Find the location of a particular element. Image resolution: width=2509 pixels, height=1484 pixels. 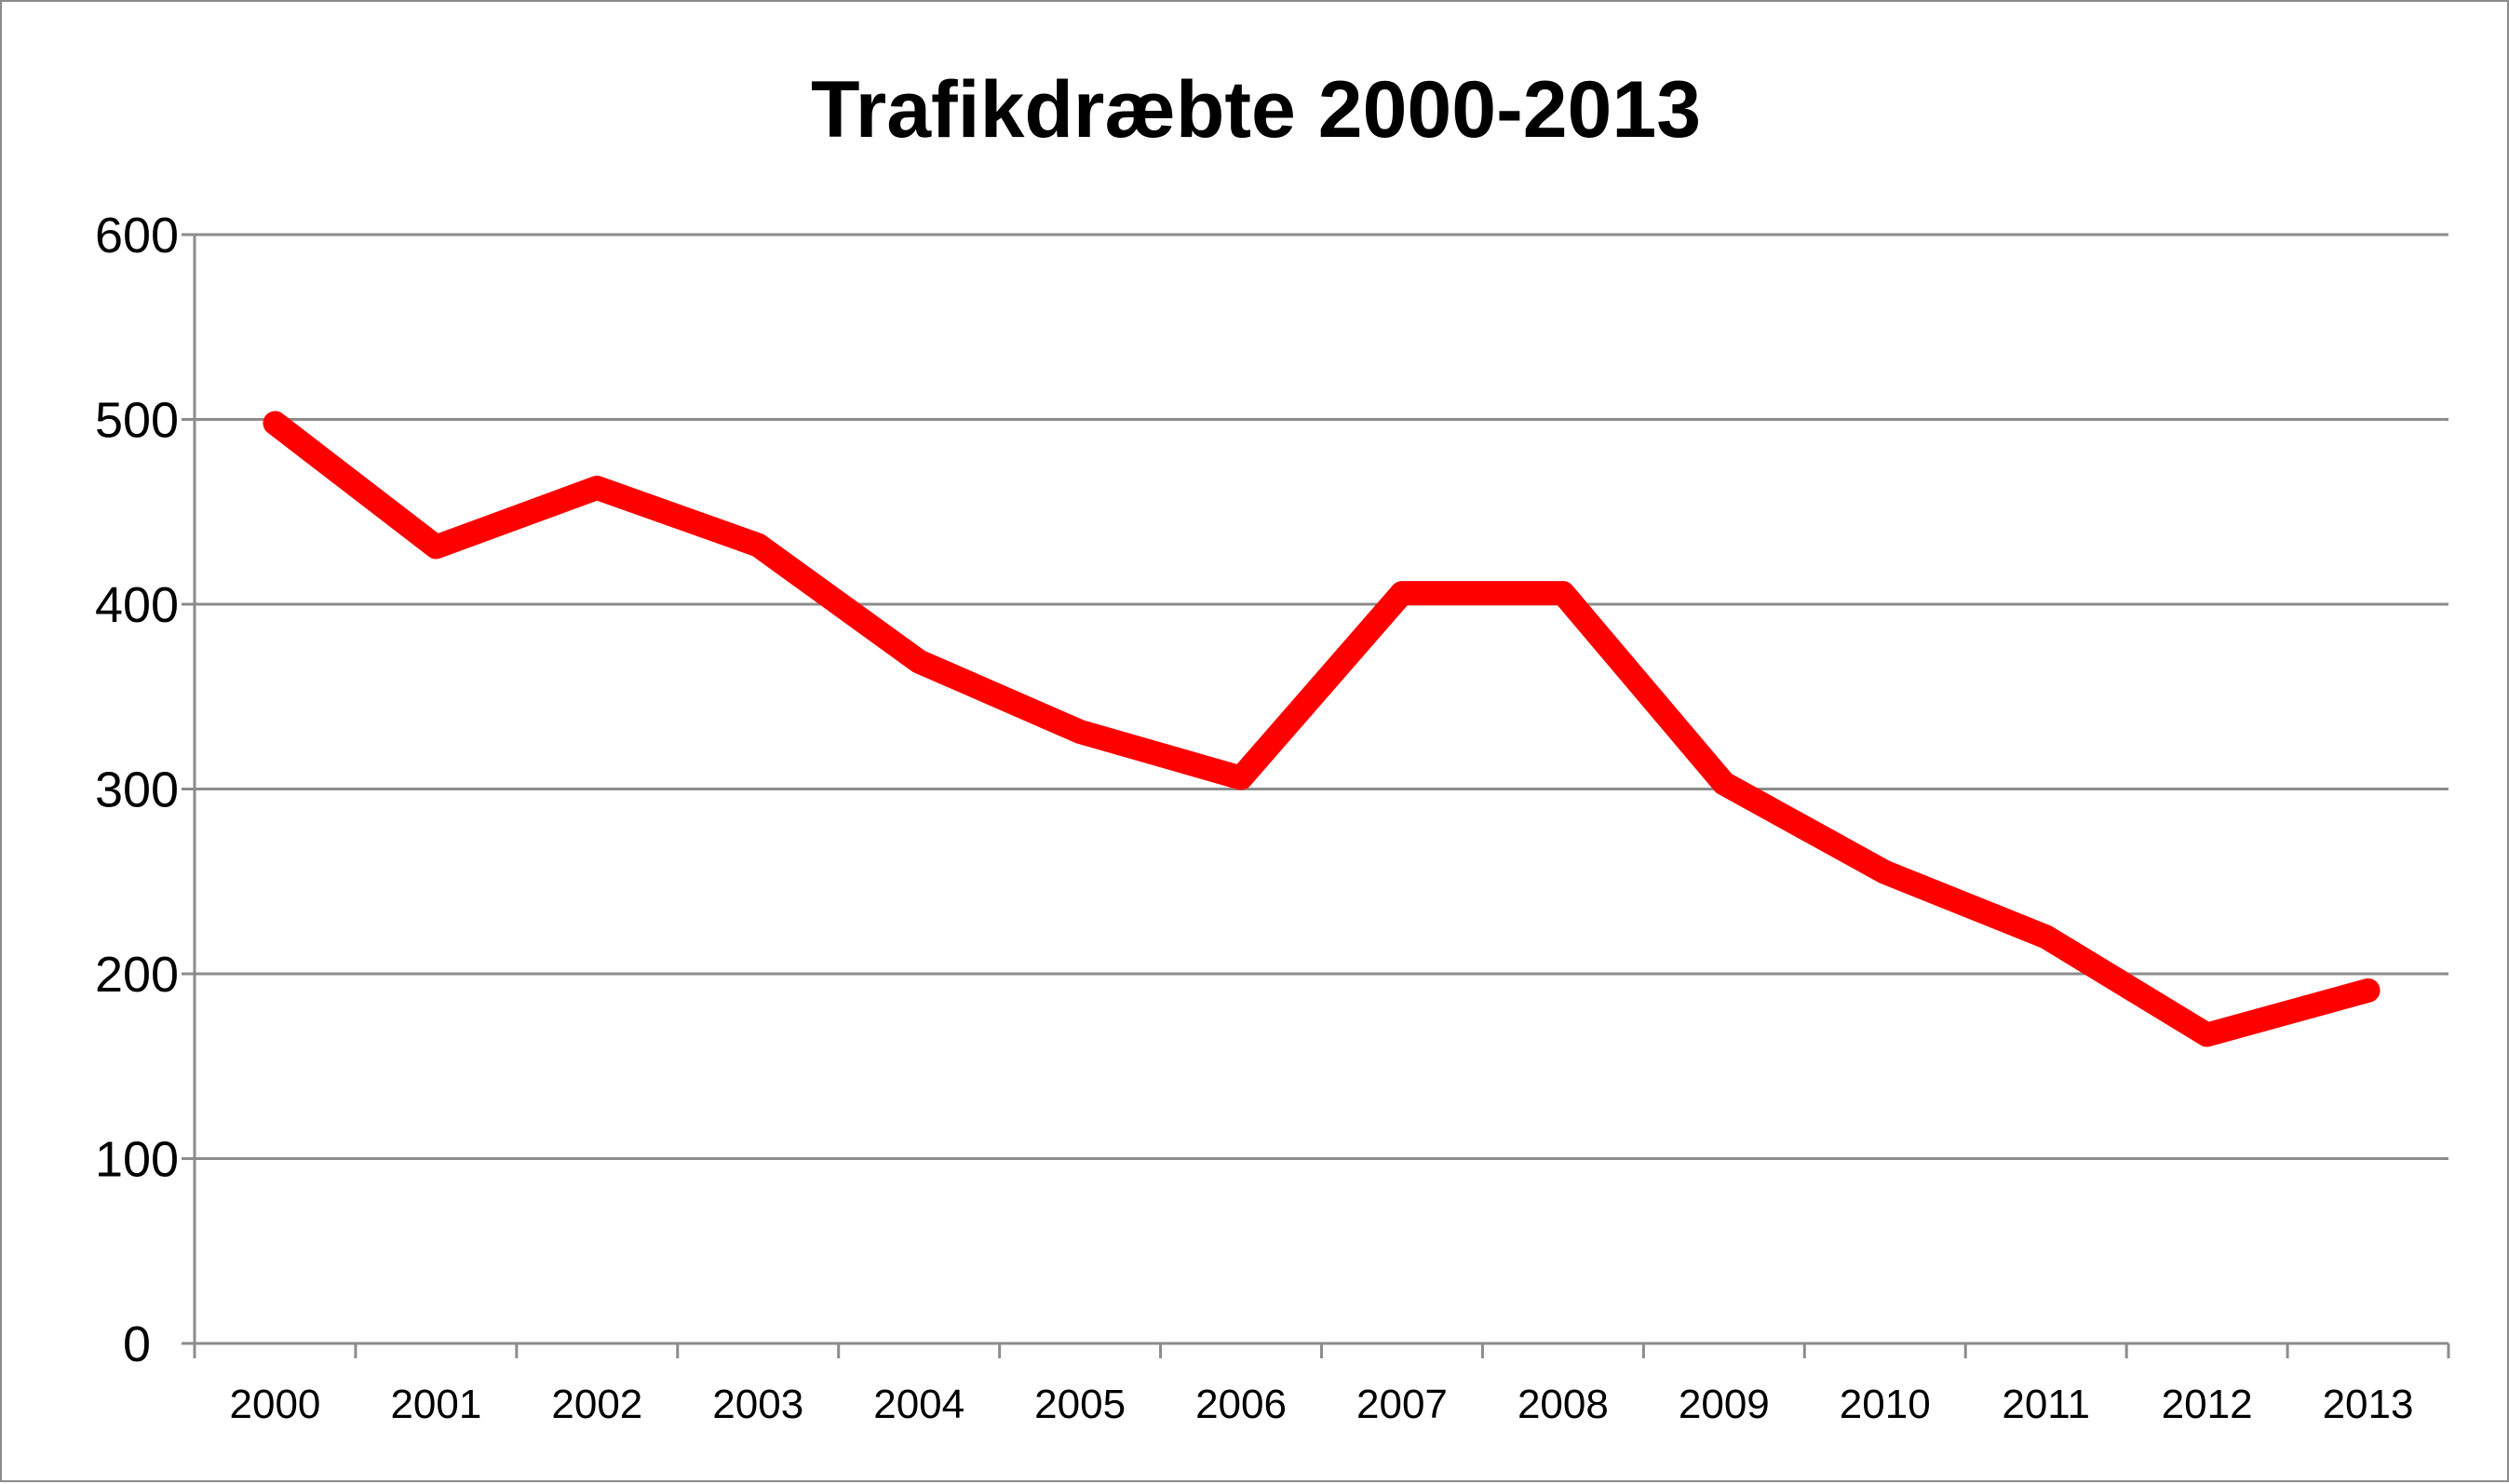

x-tick-label-2004: 2004 is located at coordinates (918, 1404).